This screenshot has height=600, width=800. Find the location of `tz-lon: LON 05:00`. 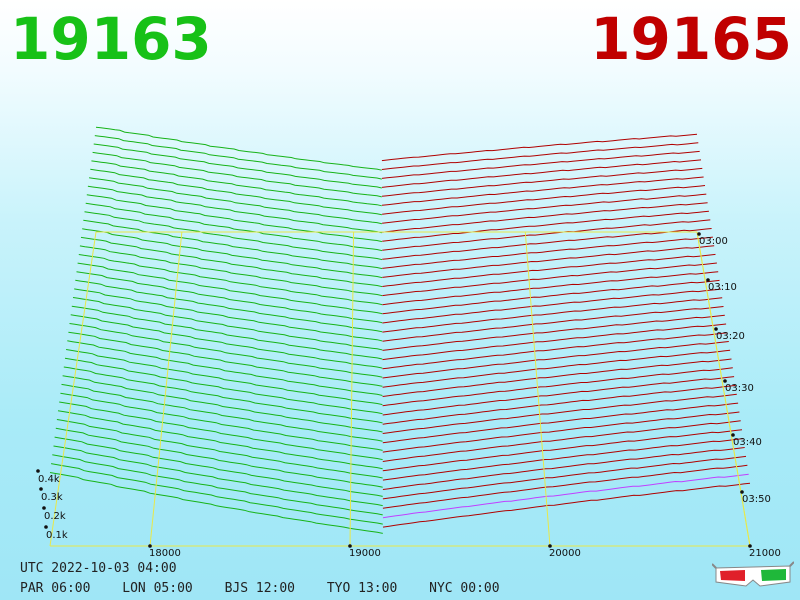

tz-lon: LON 05:00 is located at coordinates (157, 588).